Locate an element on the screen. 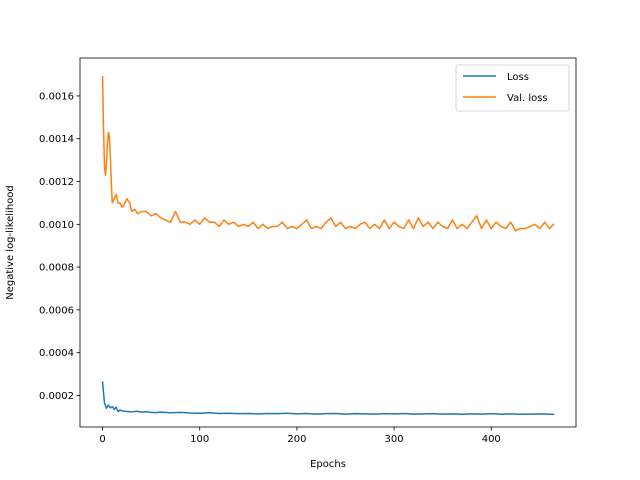  x-axis-label: Epochs is located at coordinates (328, 464).